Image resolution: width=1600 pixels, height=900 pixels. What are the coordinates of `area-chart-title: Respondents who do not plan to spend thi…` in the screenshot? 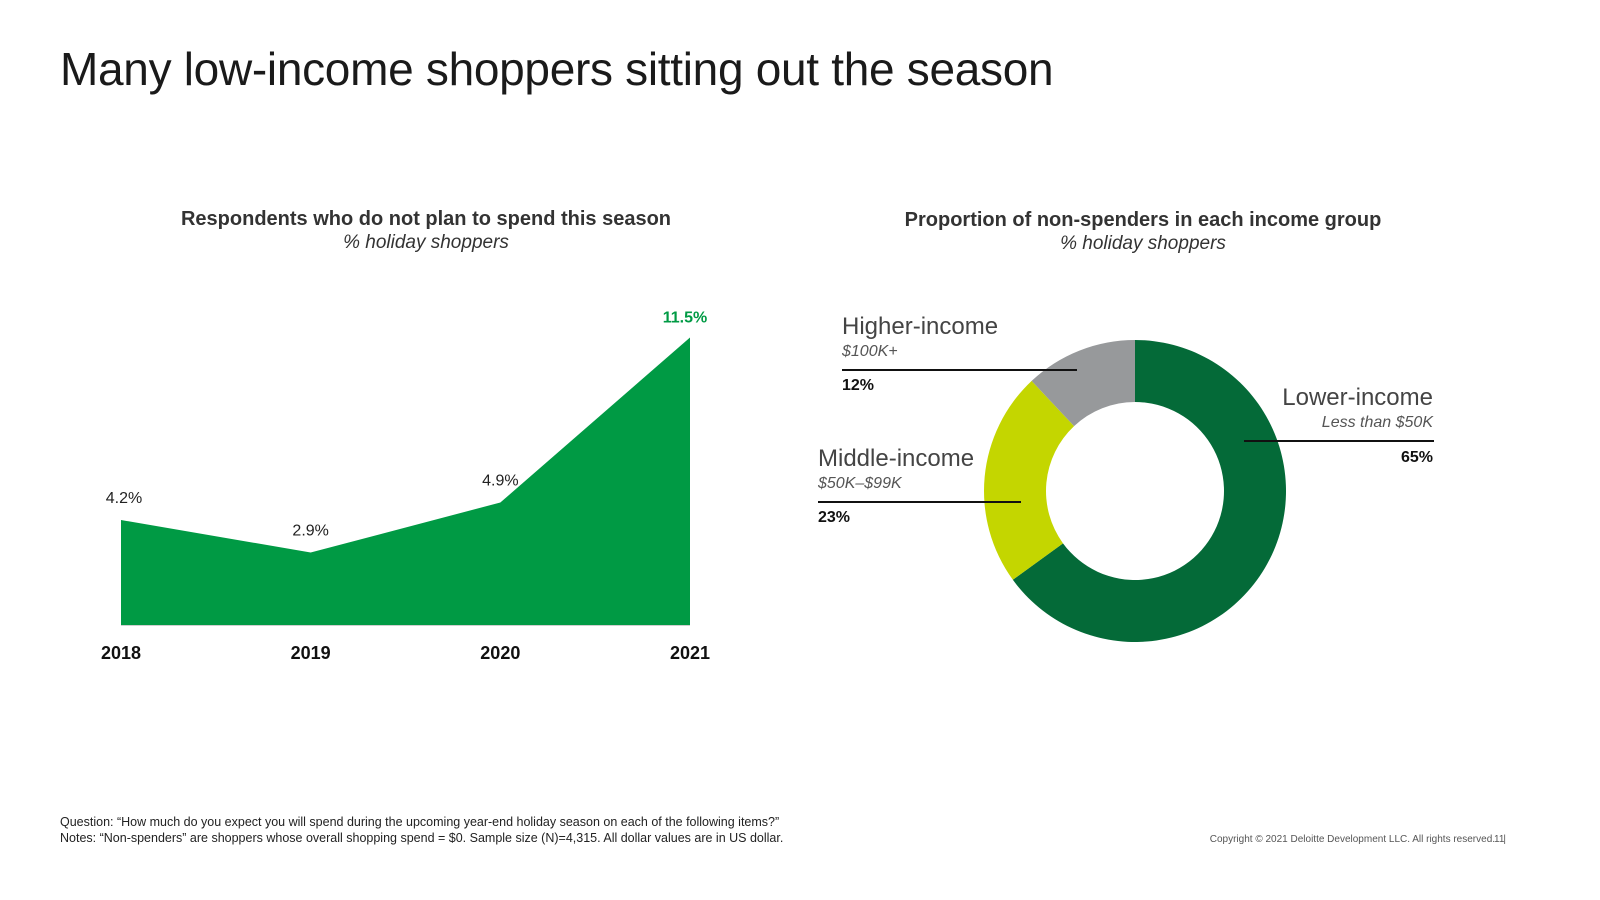 It's located at (426, 219).